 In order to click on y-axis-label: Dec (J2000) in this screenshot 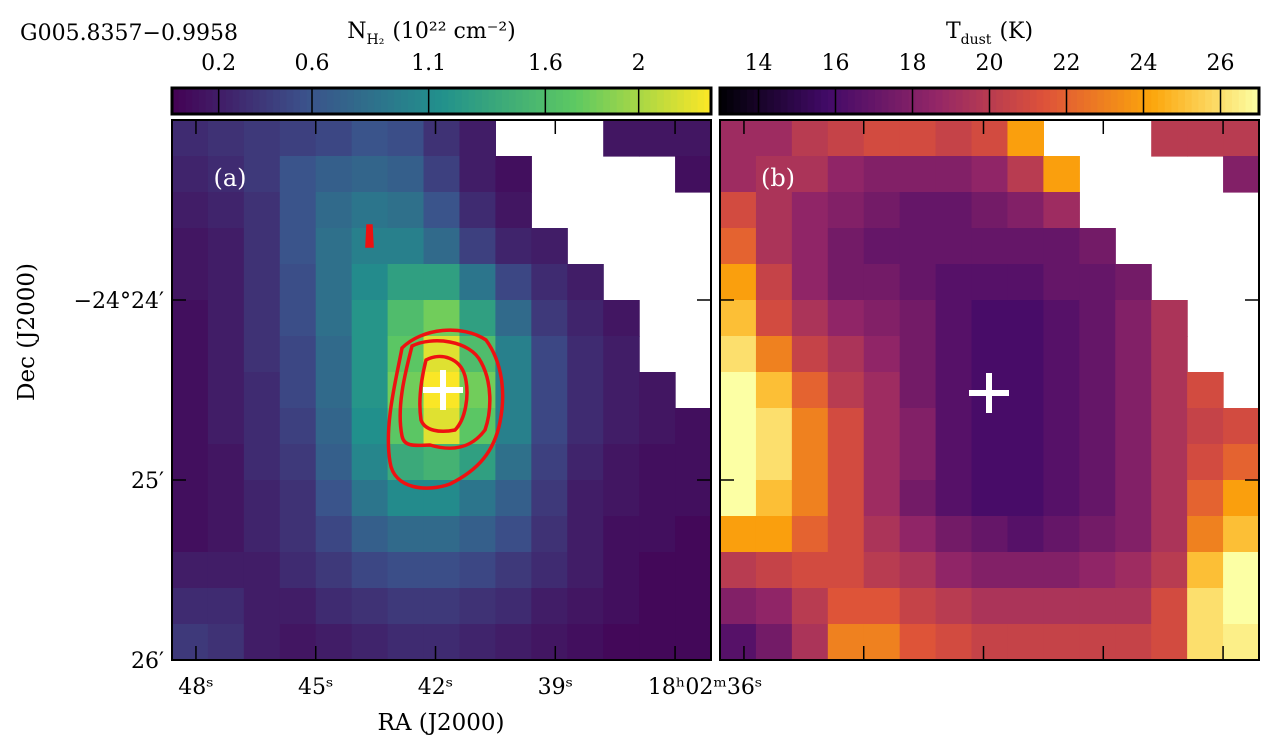, I will do `click(27, 332)`.